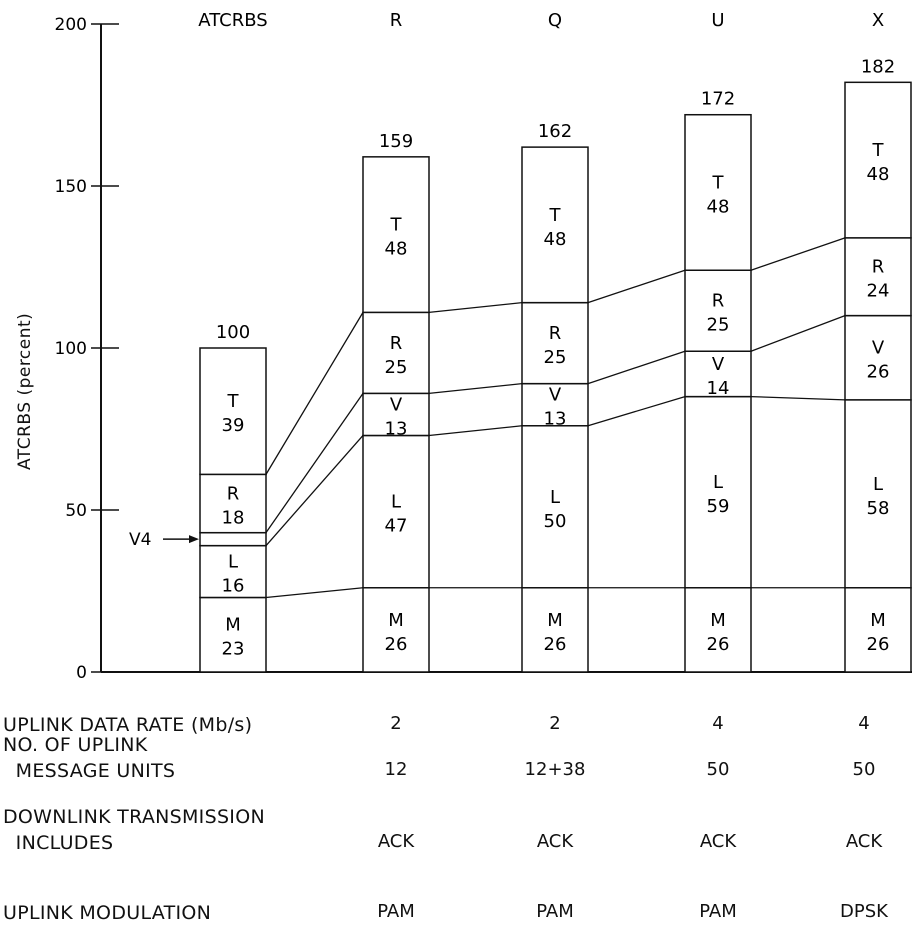  Describe the element at coordinates (396, 428) in the screenshot. I see `segment-value: 13` at that location.